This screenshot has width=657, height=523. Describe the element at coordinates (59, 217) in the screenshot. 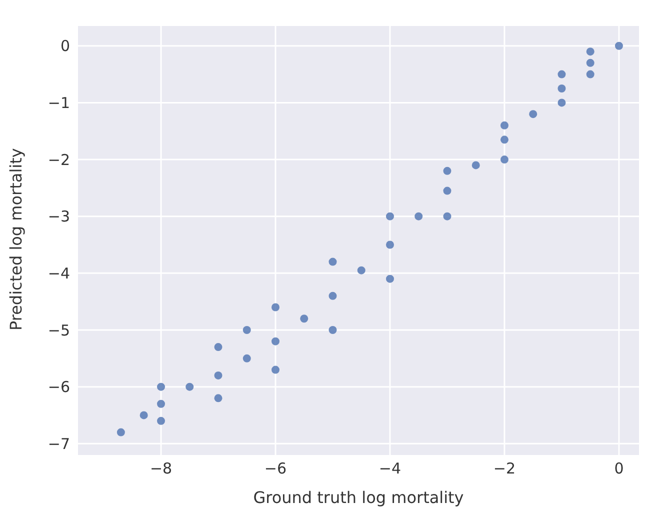

I see `y-tick-label: −3` at that location.